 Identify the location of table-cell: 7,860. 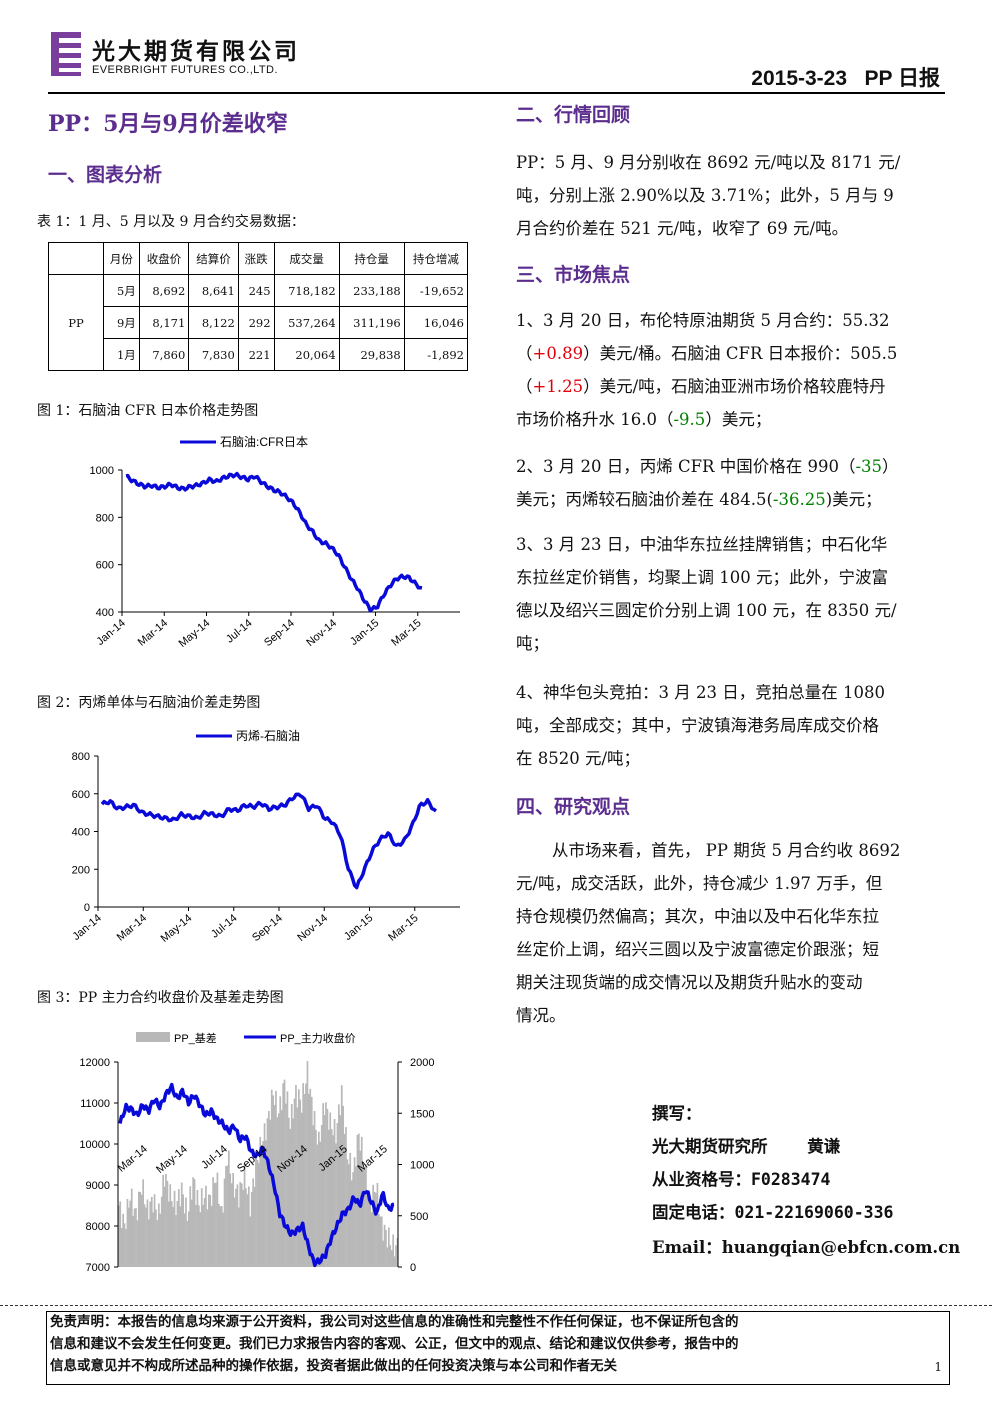
(164, 354).